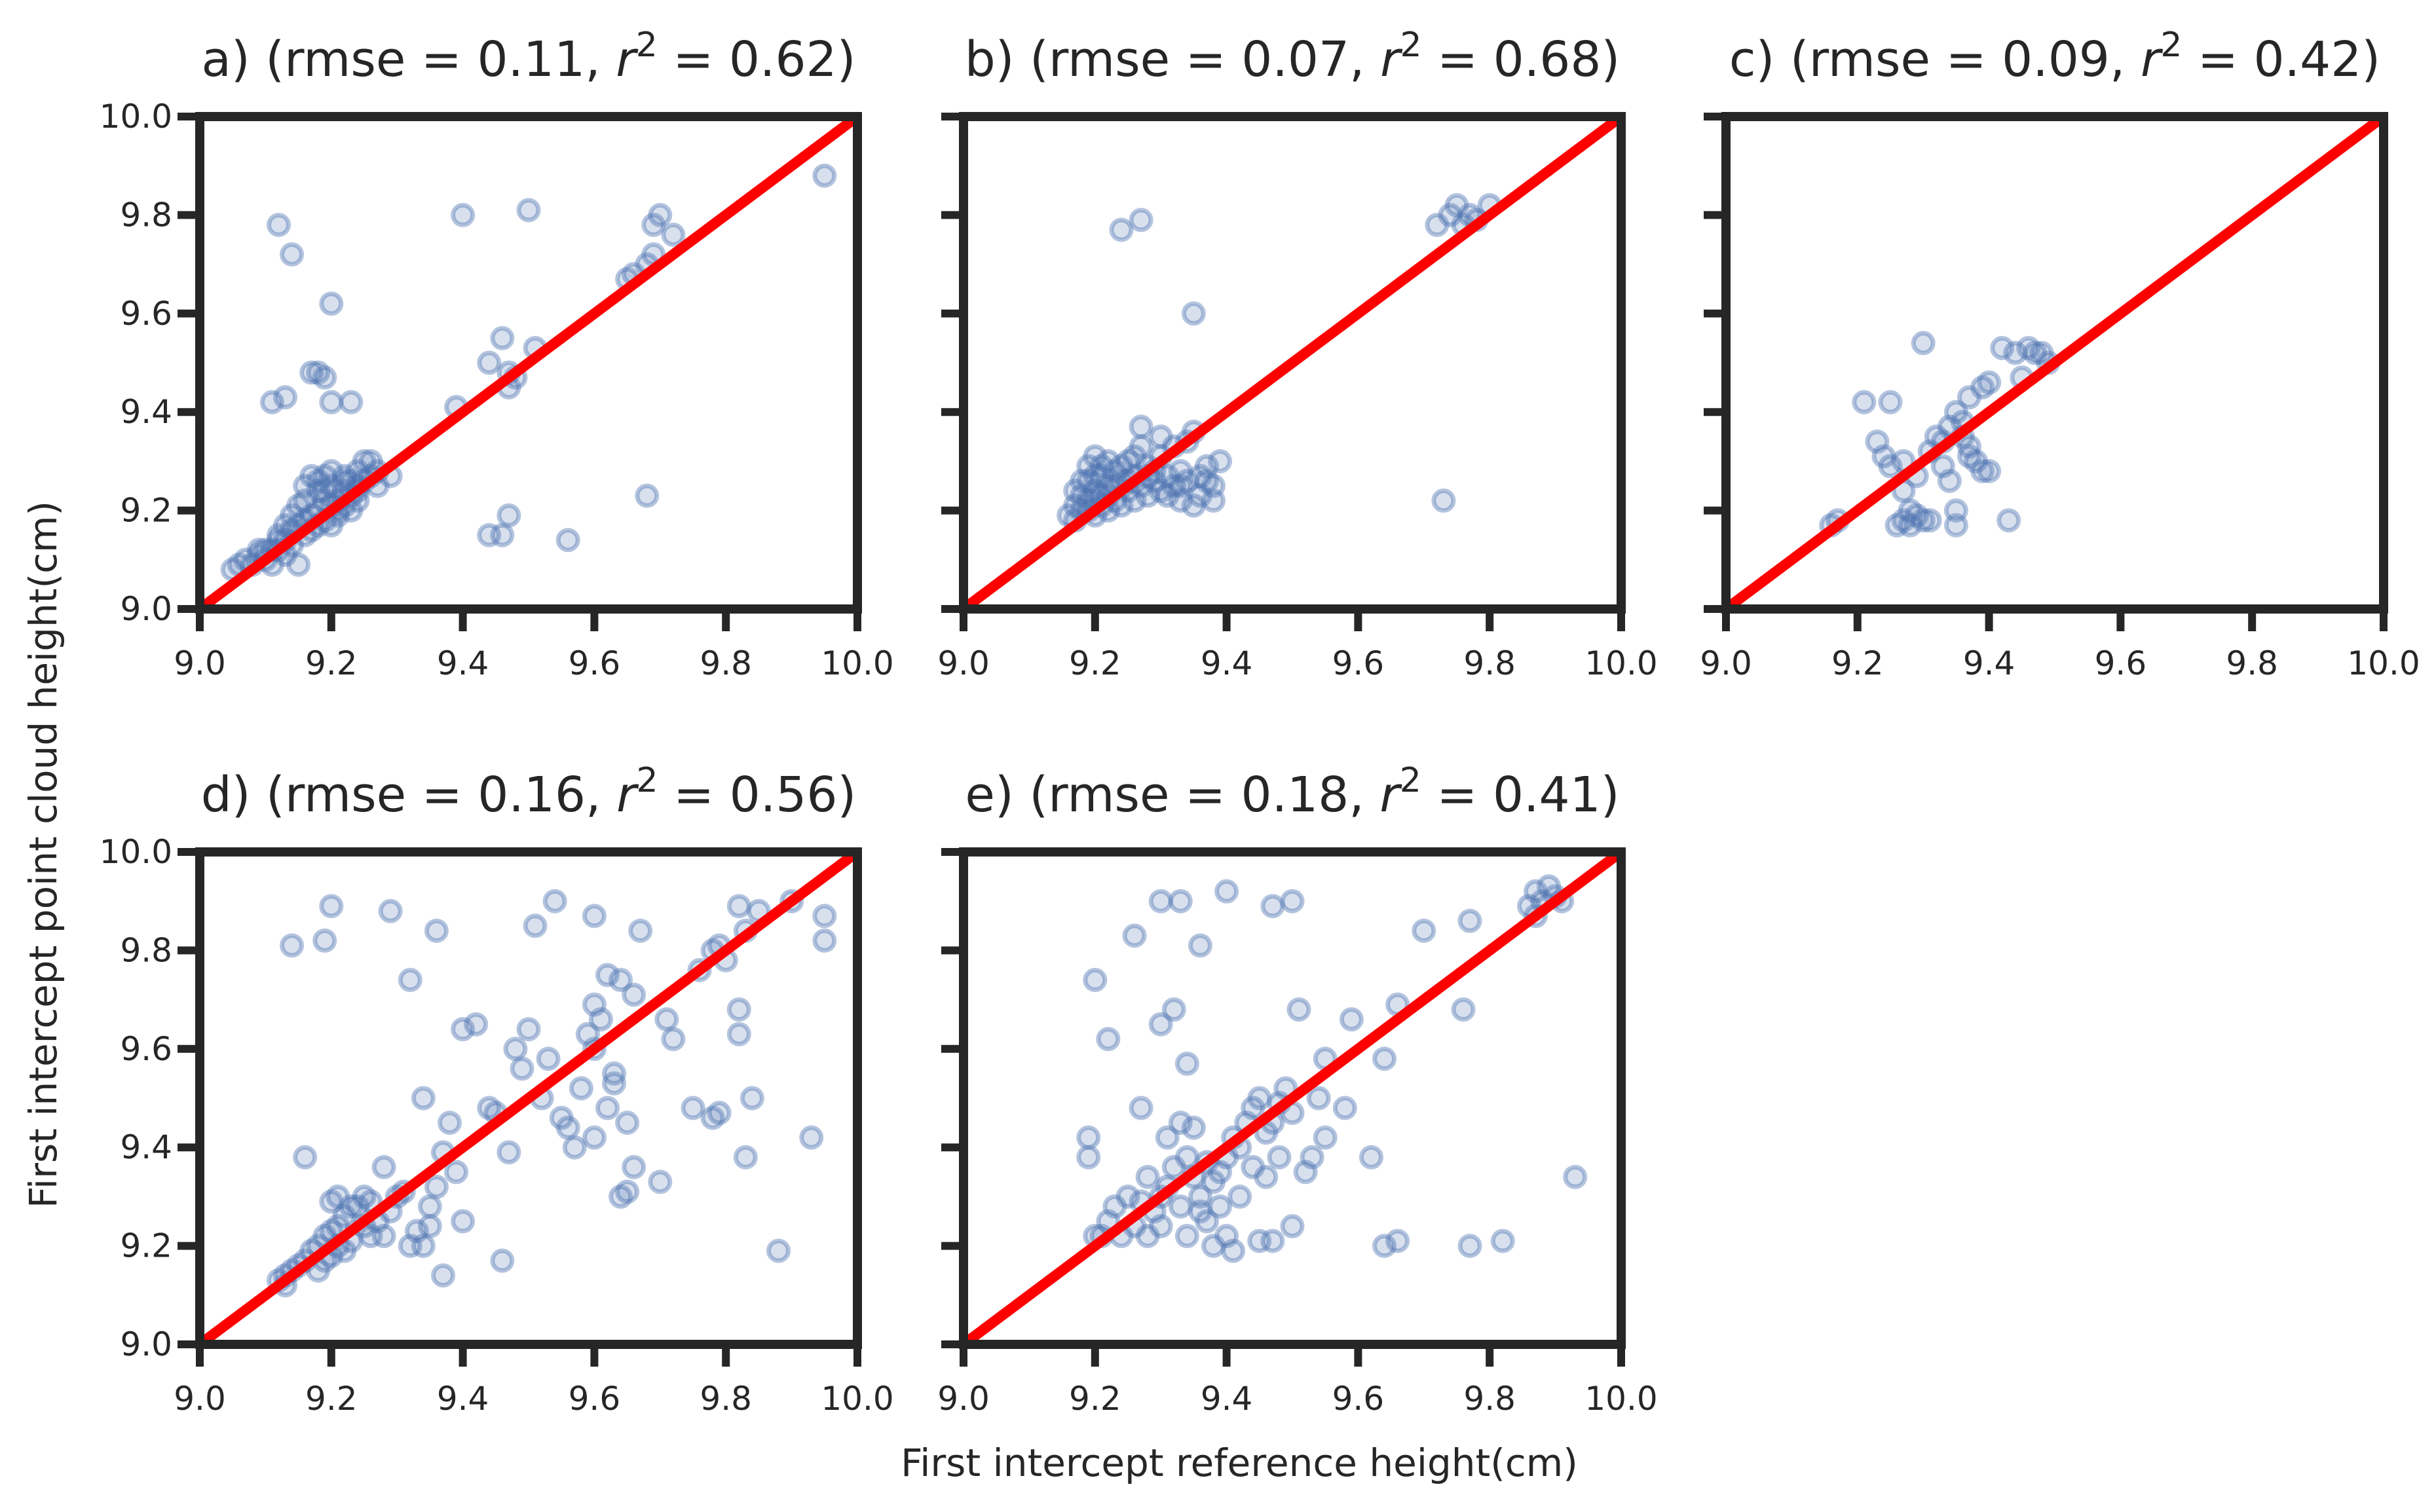 Image resolution: width=2436 pixels, height=1512 pixels. Describe the element at coordinates (1935, 59) in the screenshot. I see `title-prefix: c) (rmse = 0.09,` at that location.